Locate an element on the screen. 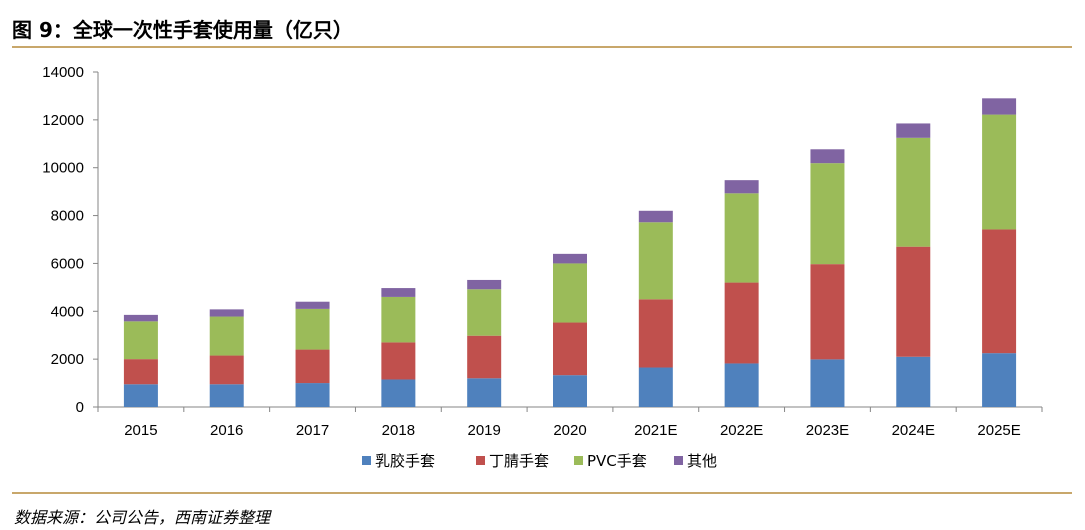 The width and height of the screenshot is (1085, 530). bar-segment-nitrile-2022E is located at coordinates (741, 323).